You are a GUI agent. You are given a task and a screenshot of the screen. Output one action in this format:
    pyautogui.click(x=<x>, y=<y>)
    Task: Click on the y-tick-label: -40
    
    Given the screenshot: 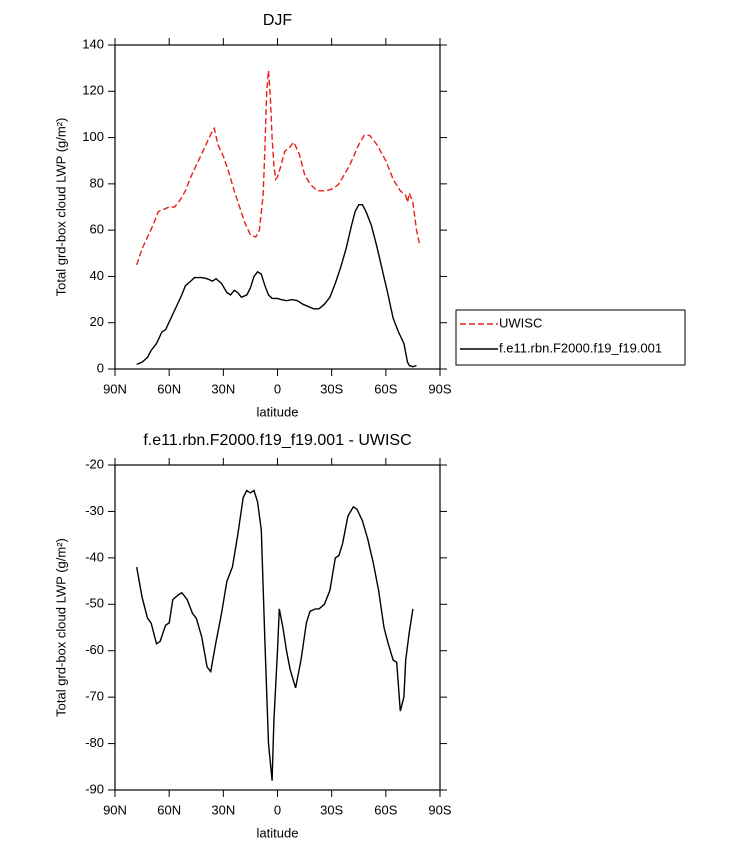 What is the action you would take?
    pyautogui.click(x=94, y=556)
    